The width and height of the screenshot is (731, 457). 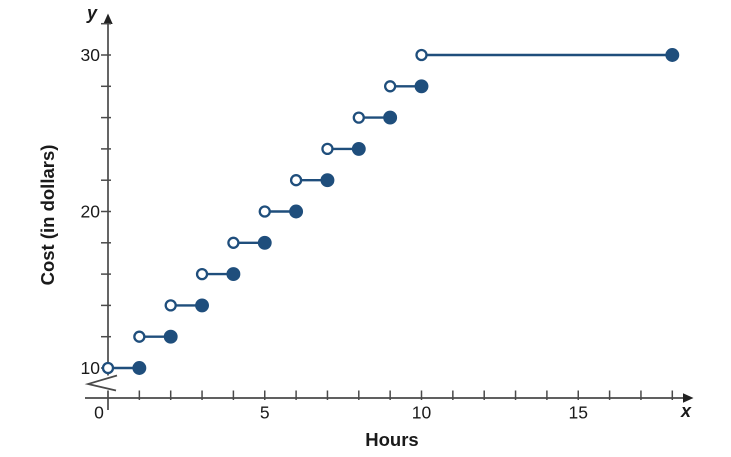 I want to click on y-tick-label-20: 20, so click(x=91, y=212).